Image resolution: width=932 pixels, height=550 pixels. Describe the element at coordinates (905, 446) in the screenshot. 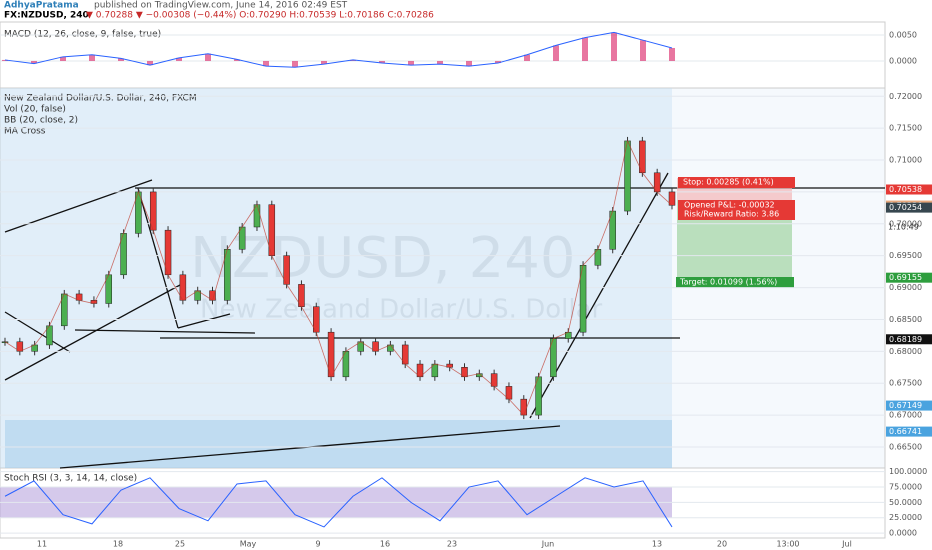

I see `y-tick-label: 0.66500` at that location.